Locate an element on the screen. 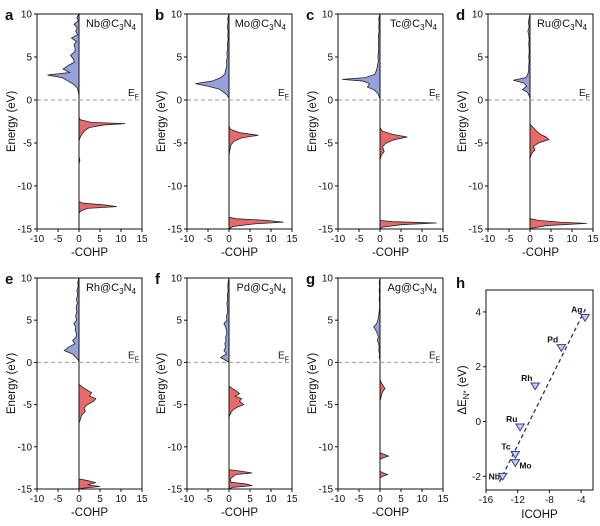 This screenshot has height=526, width=600. title-metal: Ru is located at coordinates (544, 24).